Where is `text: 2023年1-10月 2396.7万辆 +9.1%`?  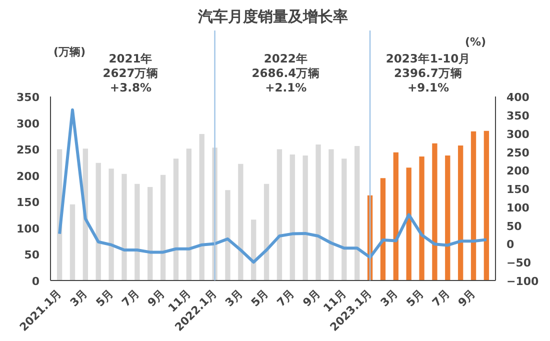
text: 2023年1-10月 2396.7万辆 +9.1% is located at coordinates (428, 73).